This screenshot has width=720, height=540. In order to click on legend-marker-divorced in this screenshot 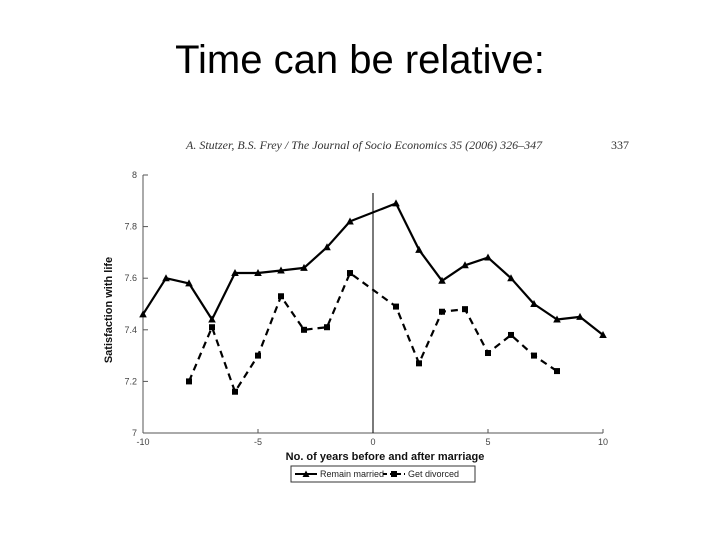, I will do `click(394, 474)`.